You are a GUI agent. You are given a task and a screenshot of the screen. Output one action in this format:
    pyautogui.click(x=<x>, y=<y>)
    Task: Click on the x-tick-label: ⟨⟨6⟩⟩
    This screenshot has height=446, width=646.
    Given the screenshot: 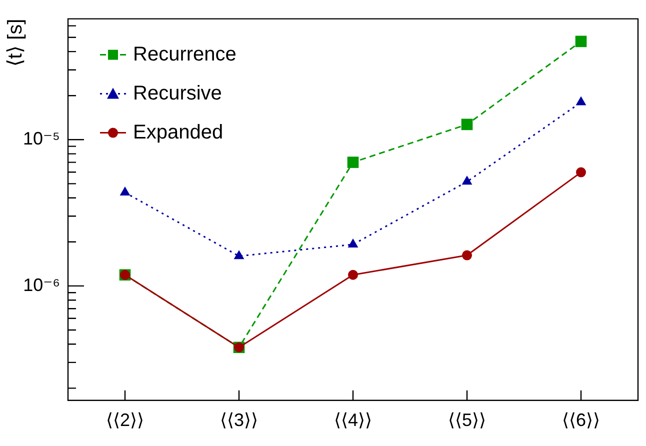 What is the action you would take?
    pyautogui.click(x=581, y=420)
    